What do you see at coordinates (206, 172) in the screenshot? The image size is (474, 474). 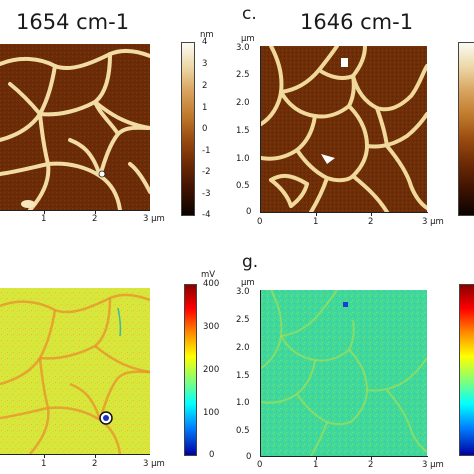 I see `colorbar-tick: -2` at bounding box center [206, 172].